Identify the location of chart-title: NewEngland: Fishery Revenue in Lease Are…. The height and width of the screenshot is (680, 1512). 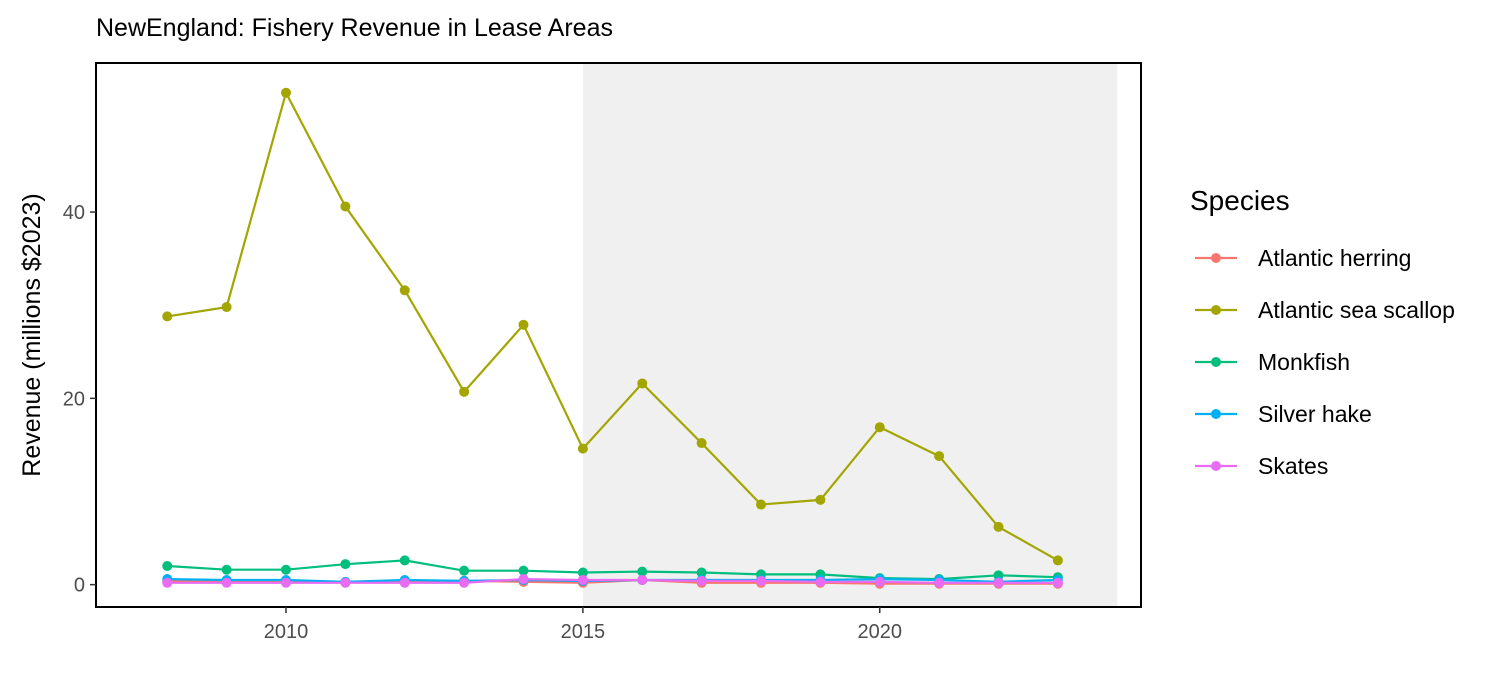
(354, 28).